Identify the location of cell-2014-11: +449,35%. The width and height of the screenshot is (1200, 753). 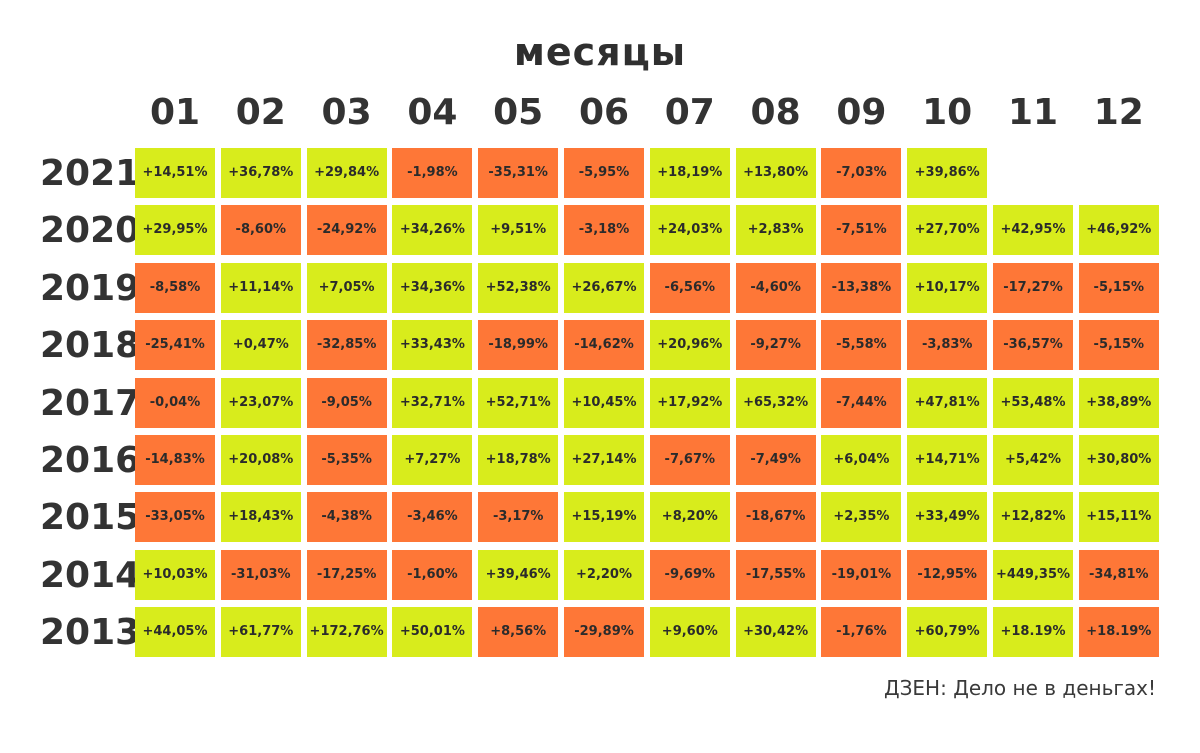
(1033, 574).